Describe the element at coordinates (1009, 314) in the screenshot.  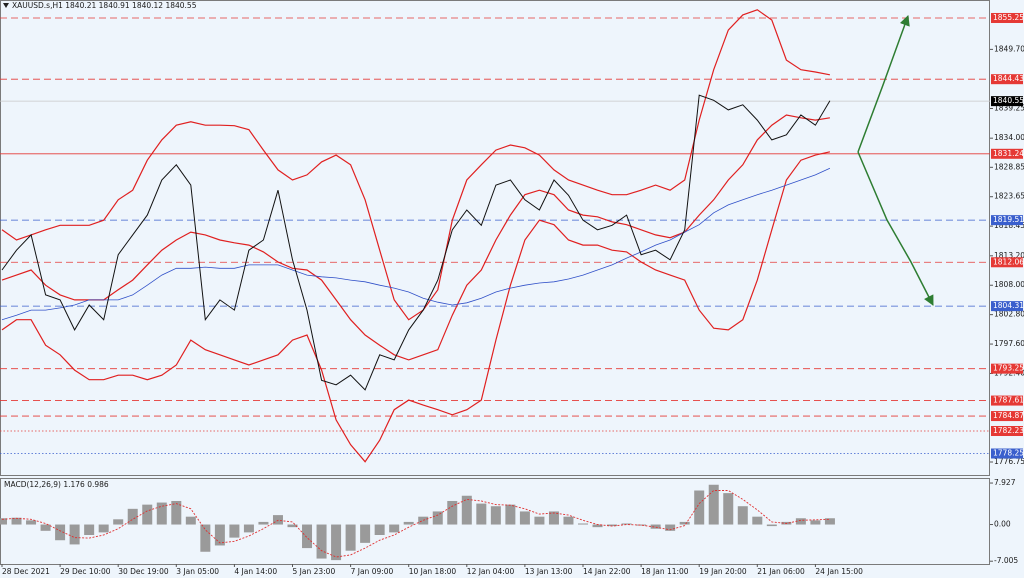
I see `y-tick-label: 1802.80` at that location.